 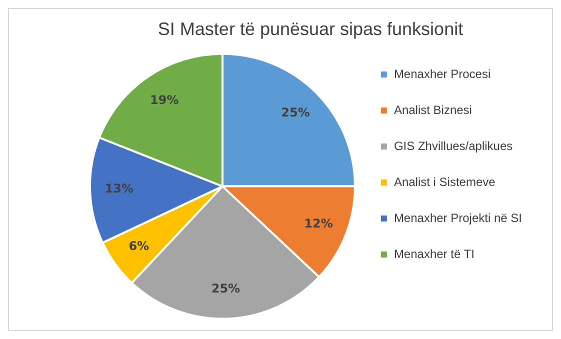 What do you see at coordinates (458, 217) in the screenshot?
I see `legend-label: Menaxher Projekti në SI` at bounding box center [458, 217].